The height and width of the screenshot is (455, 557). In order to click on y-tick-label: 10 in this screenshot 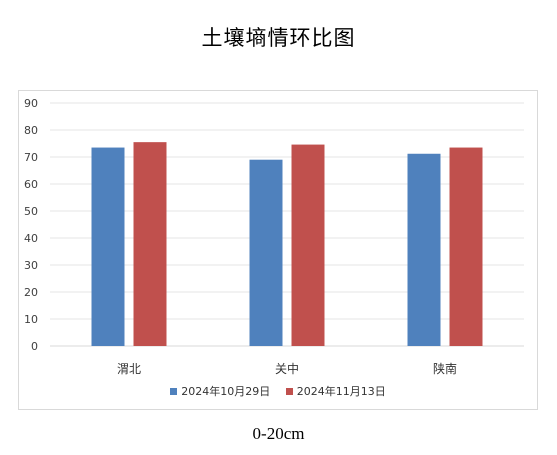, I will do `click(31, 319)`.